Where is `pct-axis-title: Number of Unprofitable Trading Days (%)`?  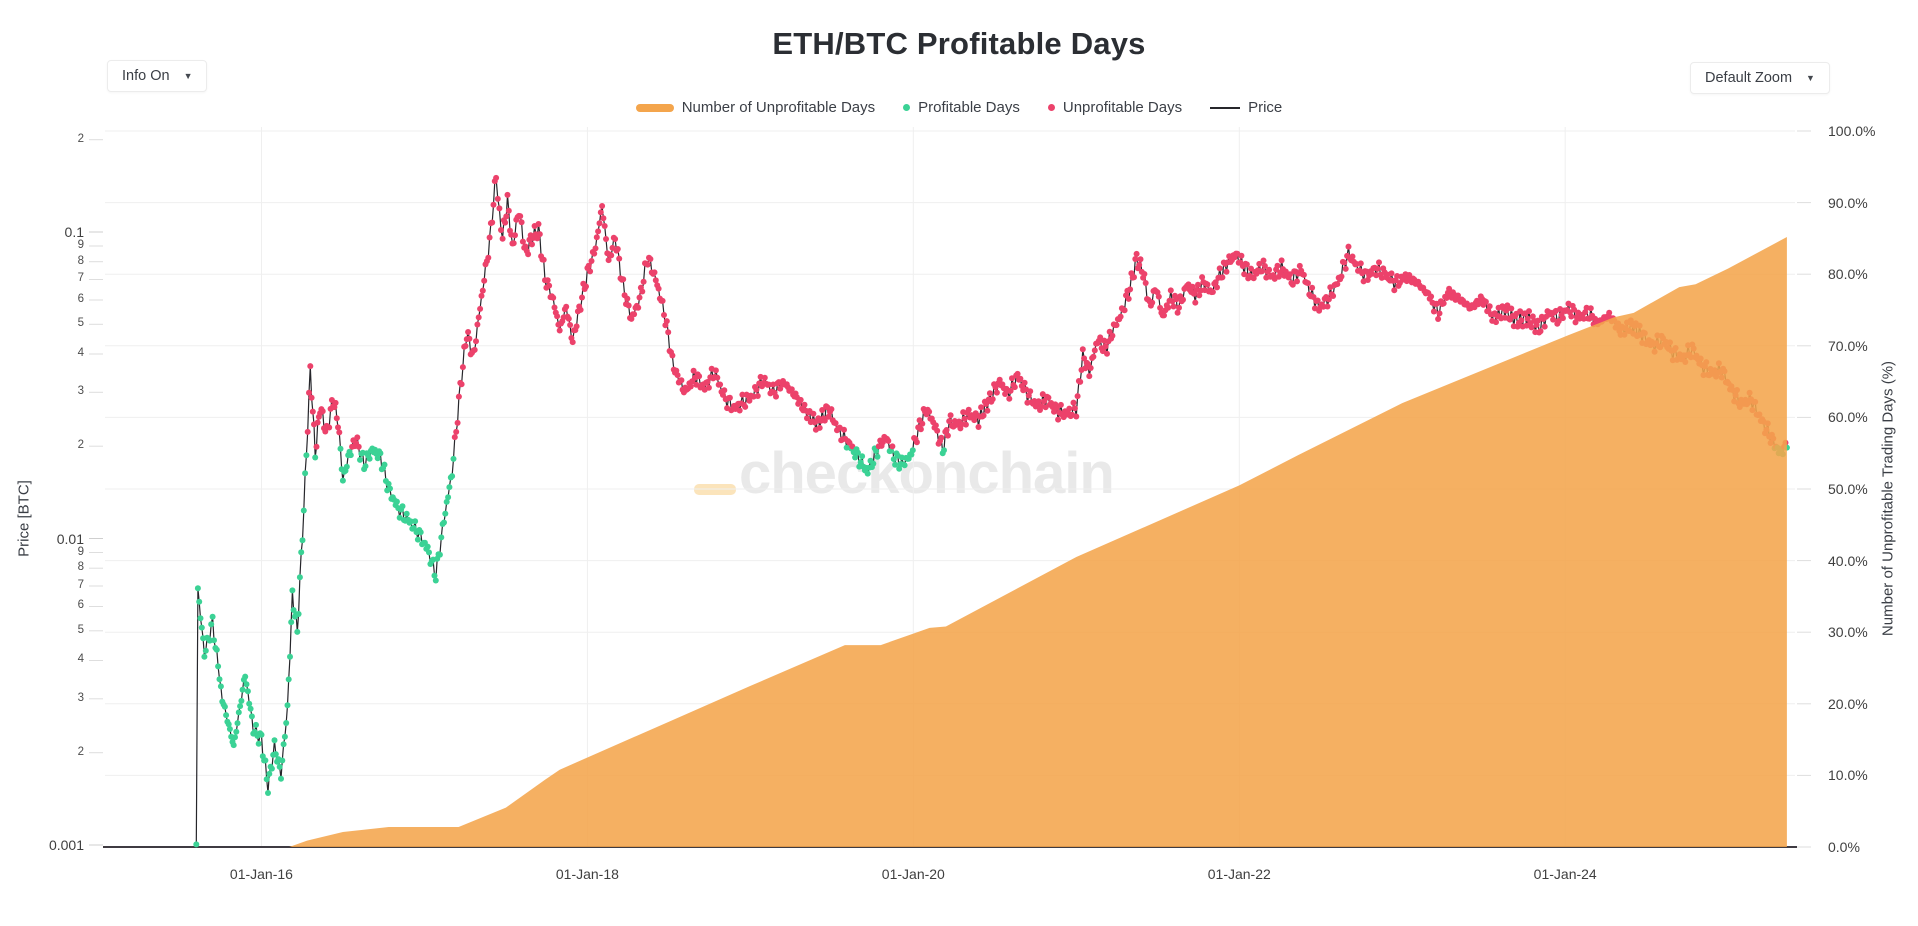
pct-axis-title: Number of Unprofitable Trading Days (%) is located at coordinates (1888, 498).